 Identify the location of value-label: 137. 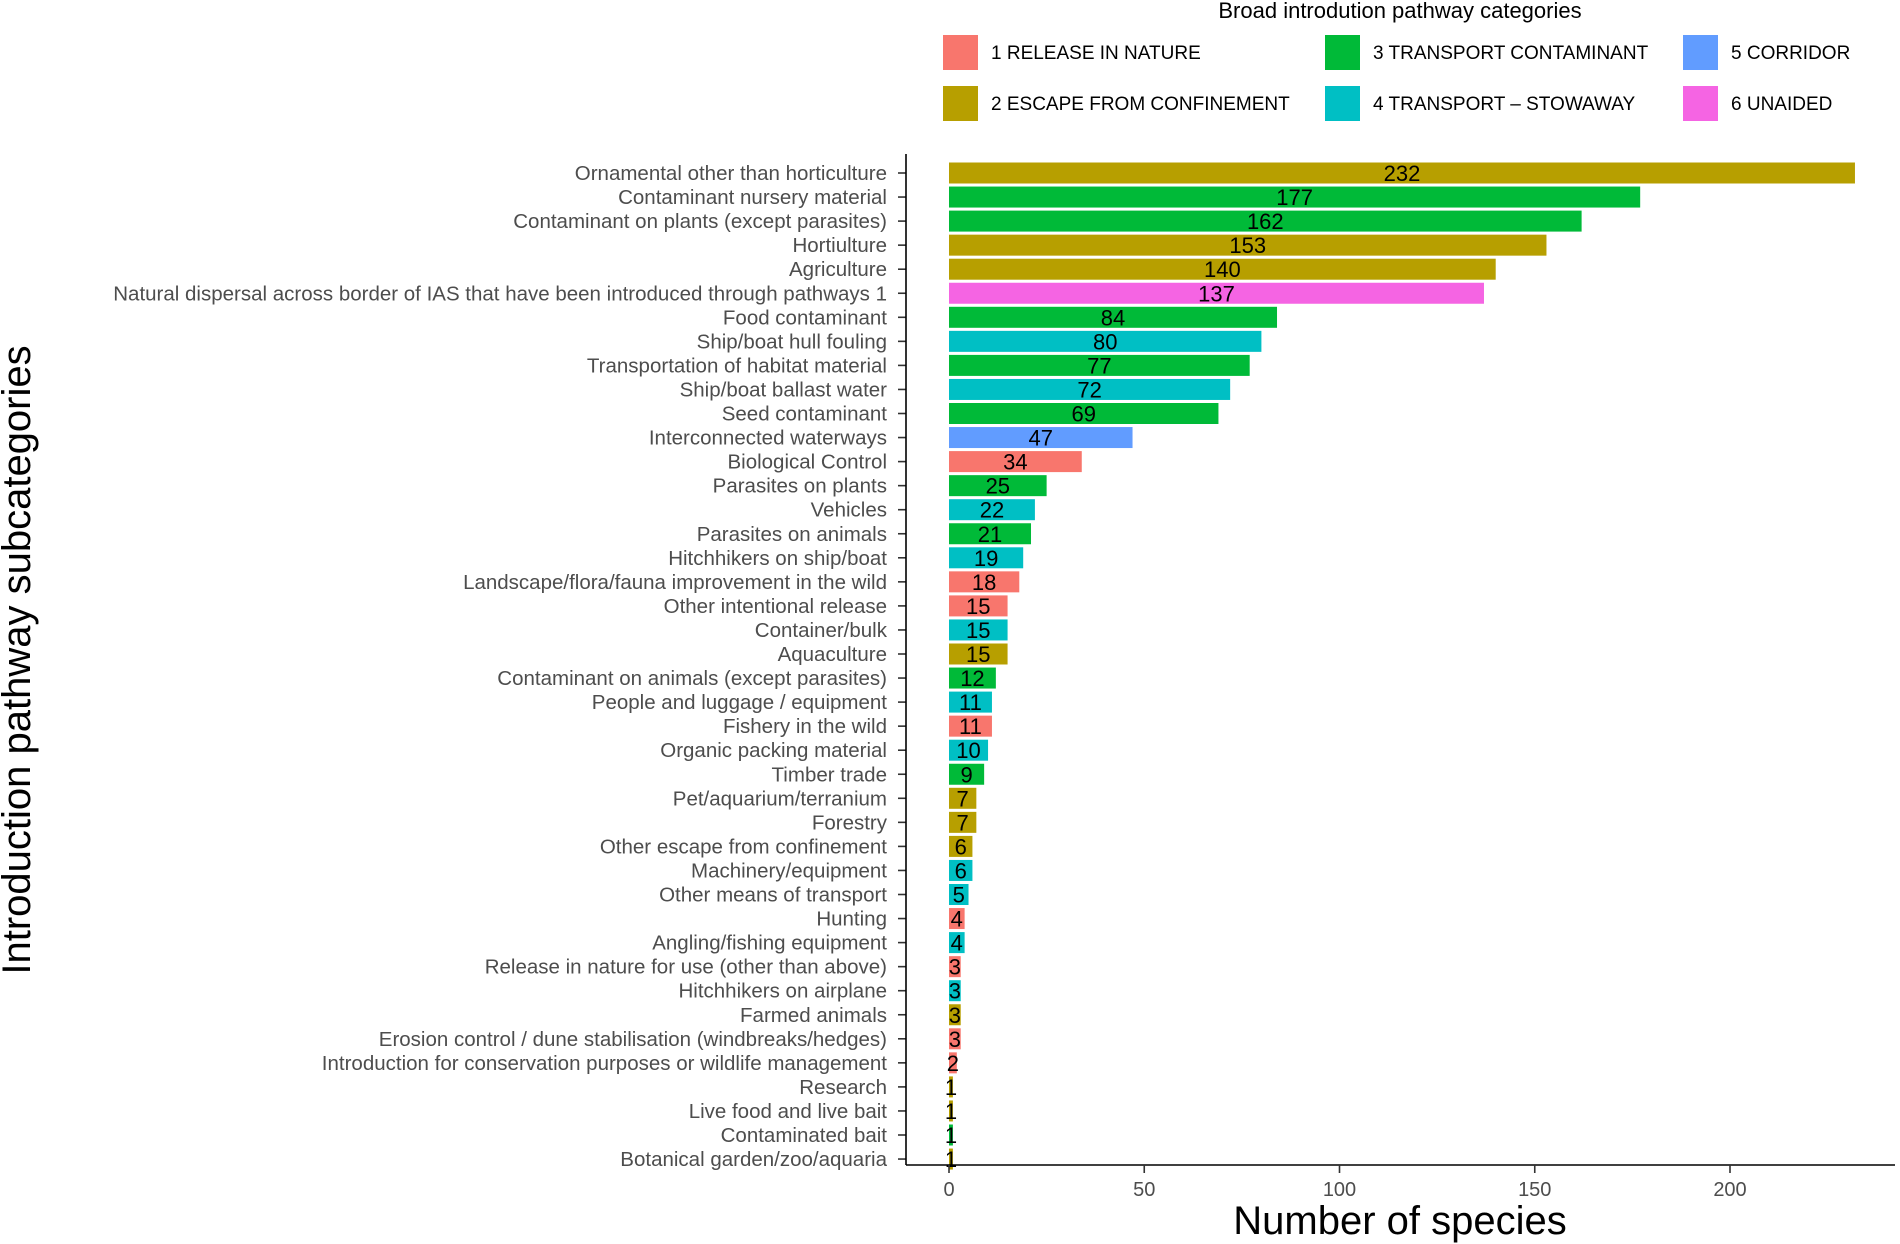
(1216, 293).